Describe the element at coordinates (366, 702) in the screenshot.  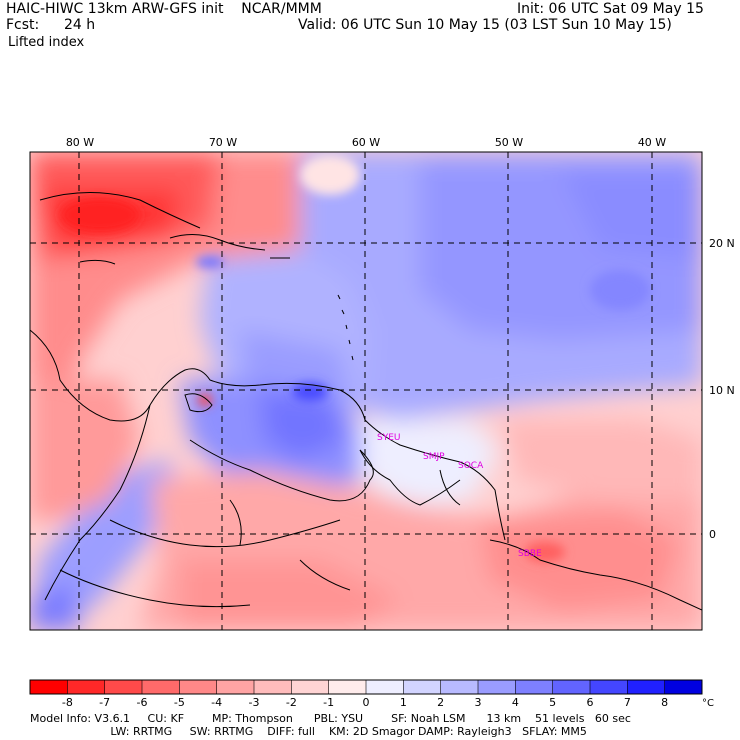
I see `colorbar-tick-label: 0` at that location.